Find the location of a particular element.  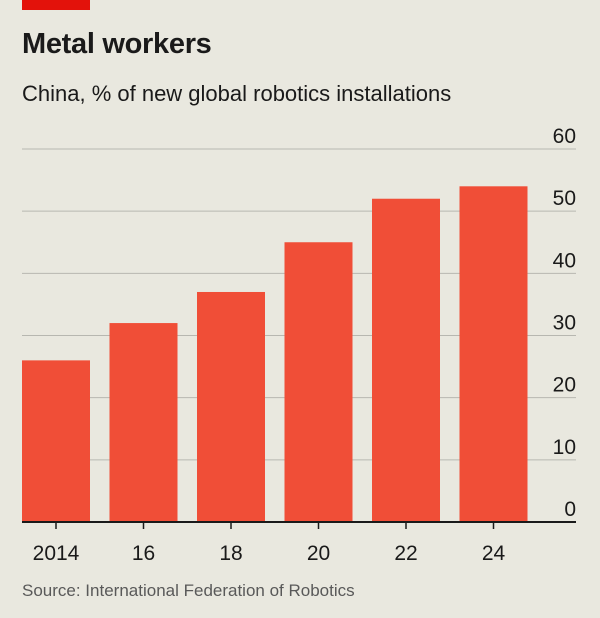

chart-title: Metal workers is located at coordinates (117, 44).